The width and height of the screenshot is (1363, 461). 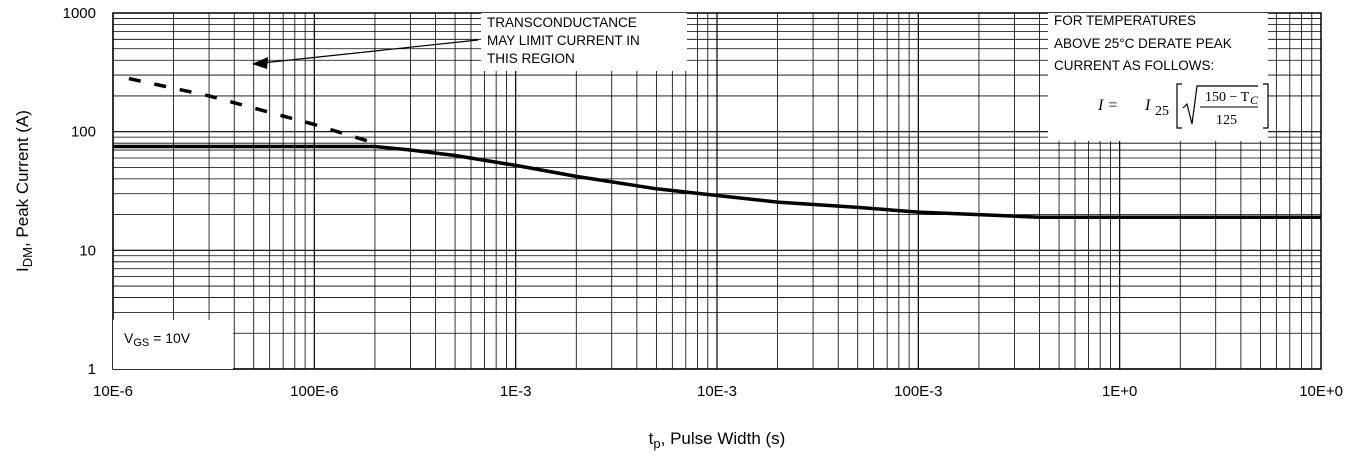 What do you see at coordinates (1179, 106) in the screenshot?
I see `formula-left-bracket` at bounding box center [1179, 106].